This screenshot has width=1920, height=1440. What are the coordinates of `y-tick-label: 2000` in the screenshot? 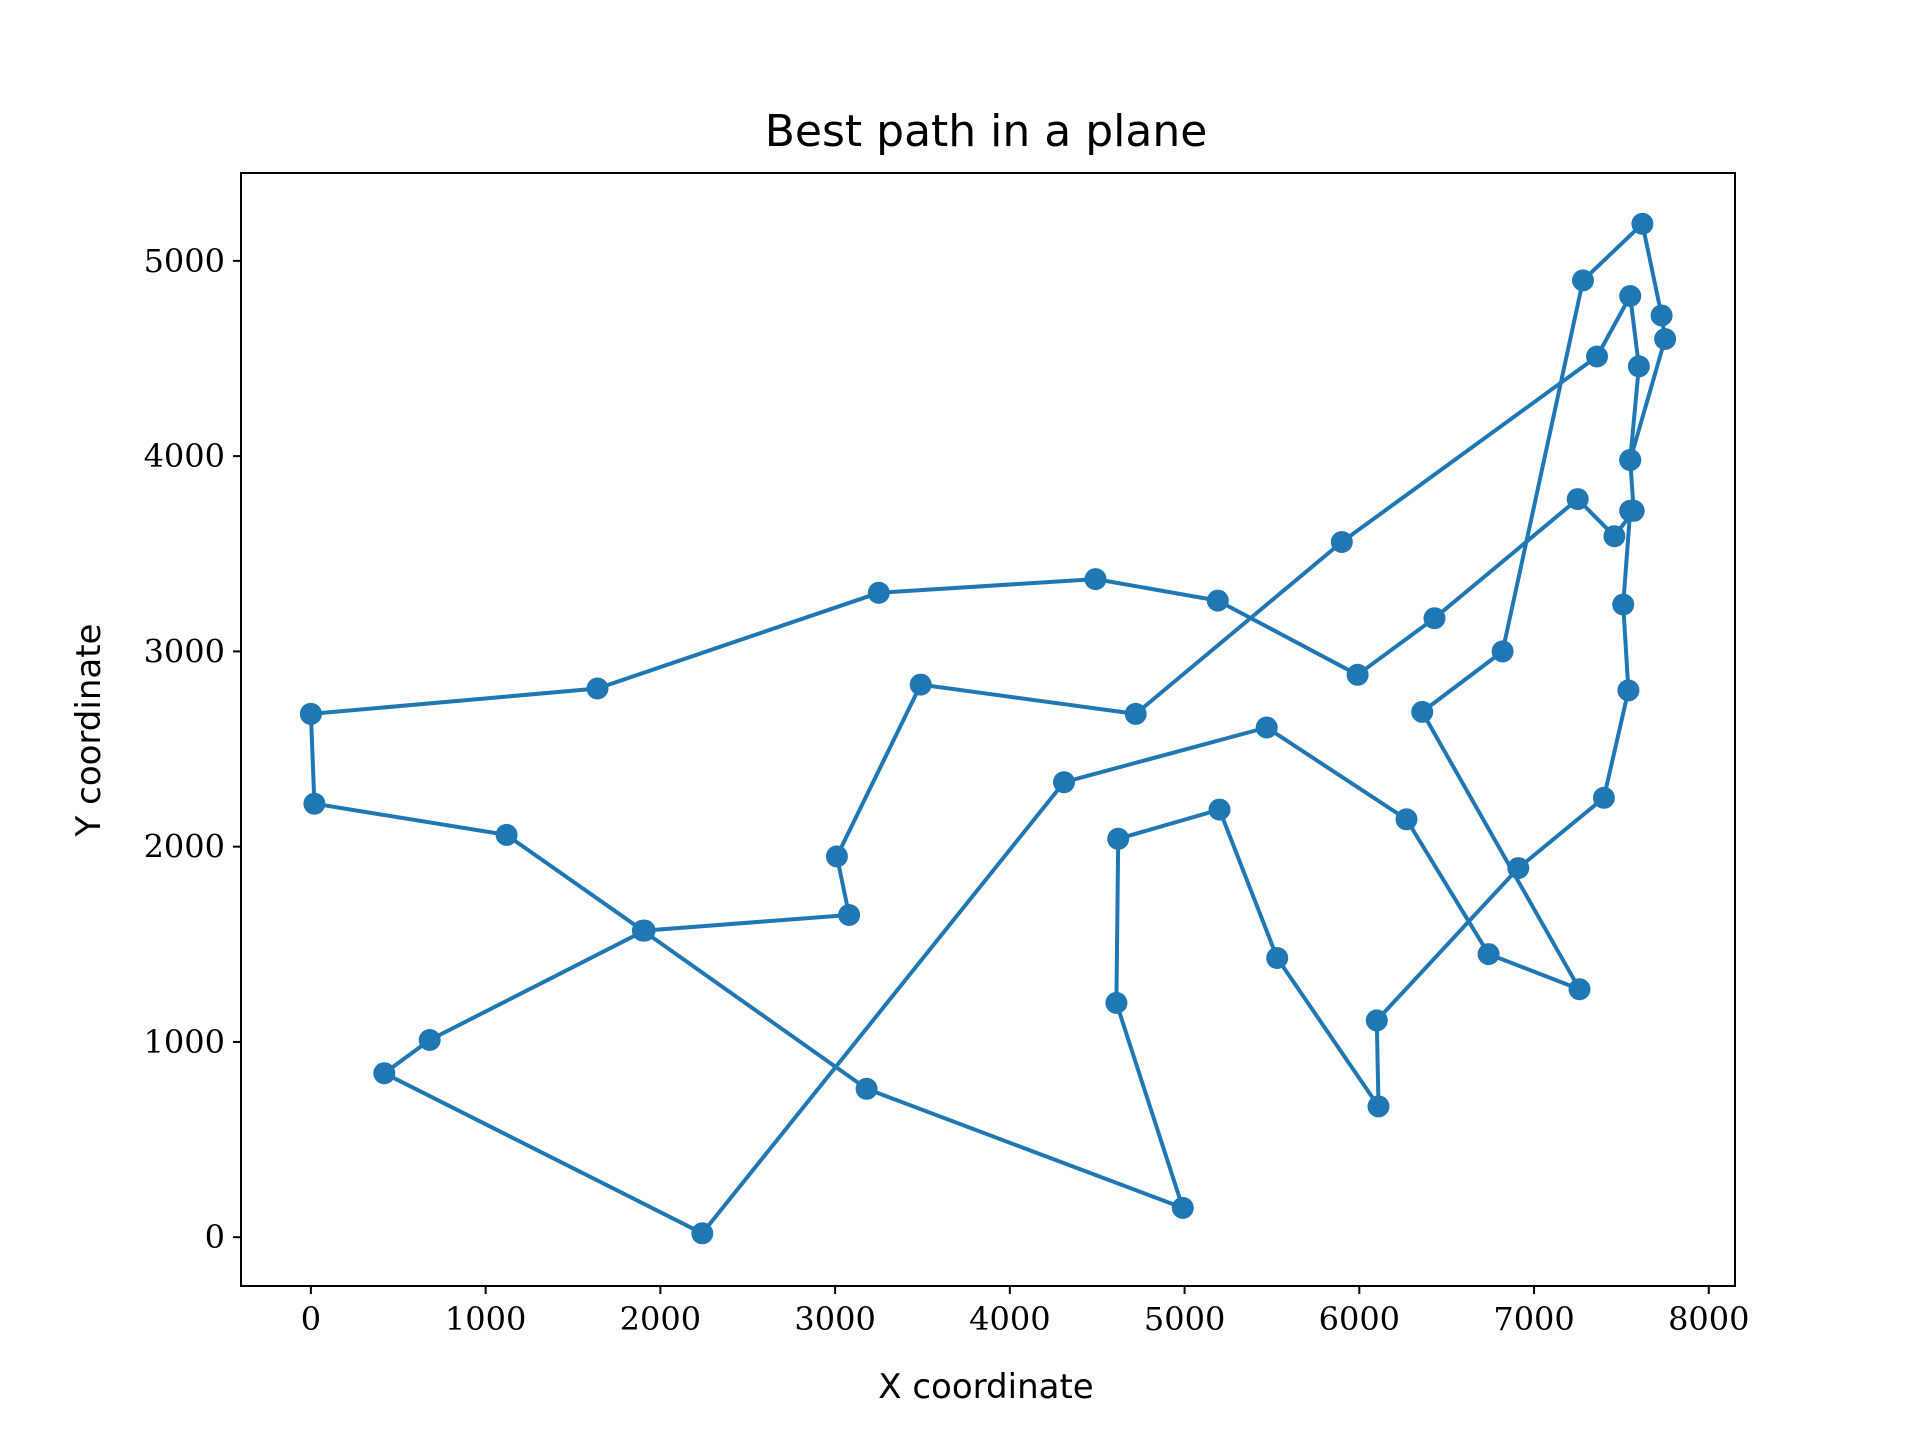 It's located at (184, 847).